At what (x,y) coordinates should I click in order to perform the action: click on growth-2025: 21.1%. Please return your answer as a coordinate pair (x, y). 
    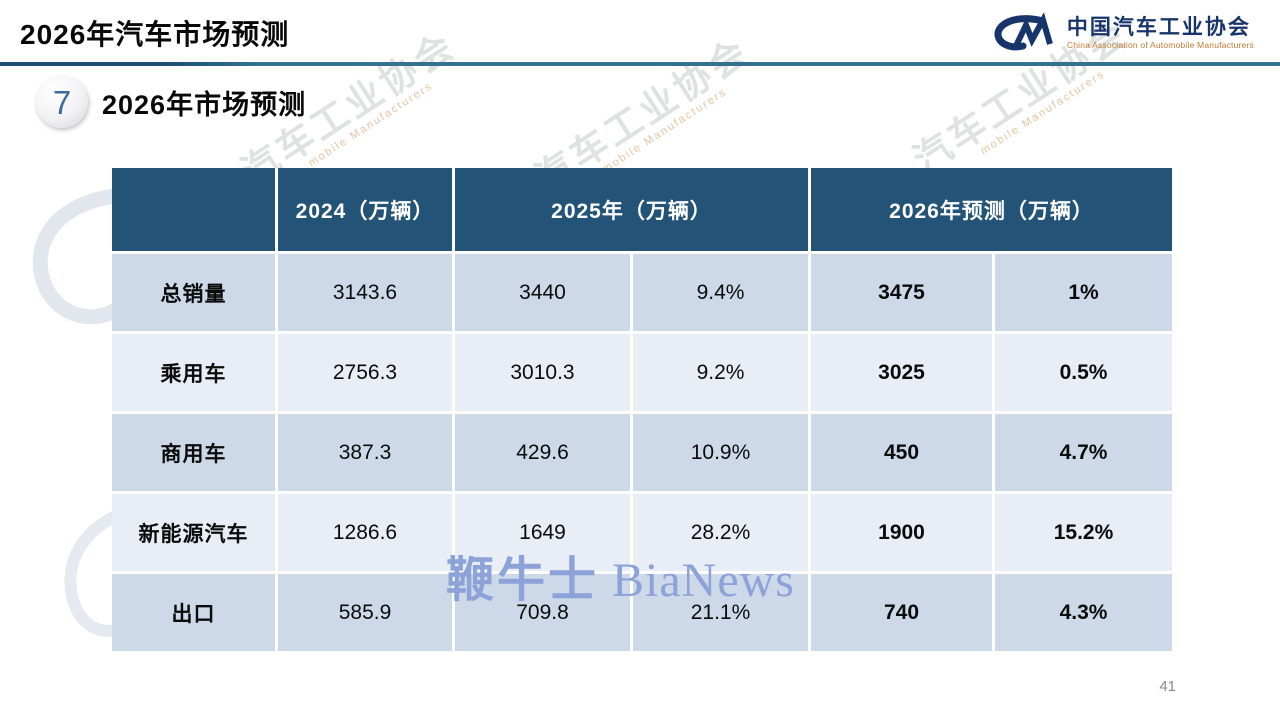
    Looking at the image, I should click on (720, 612).